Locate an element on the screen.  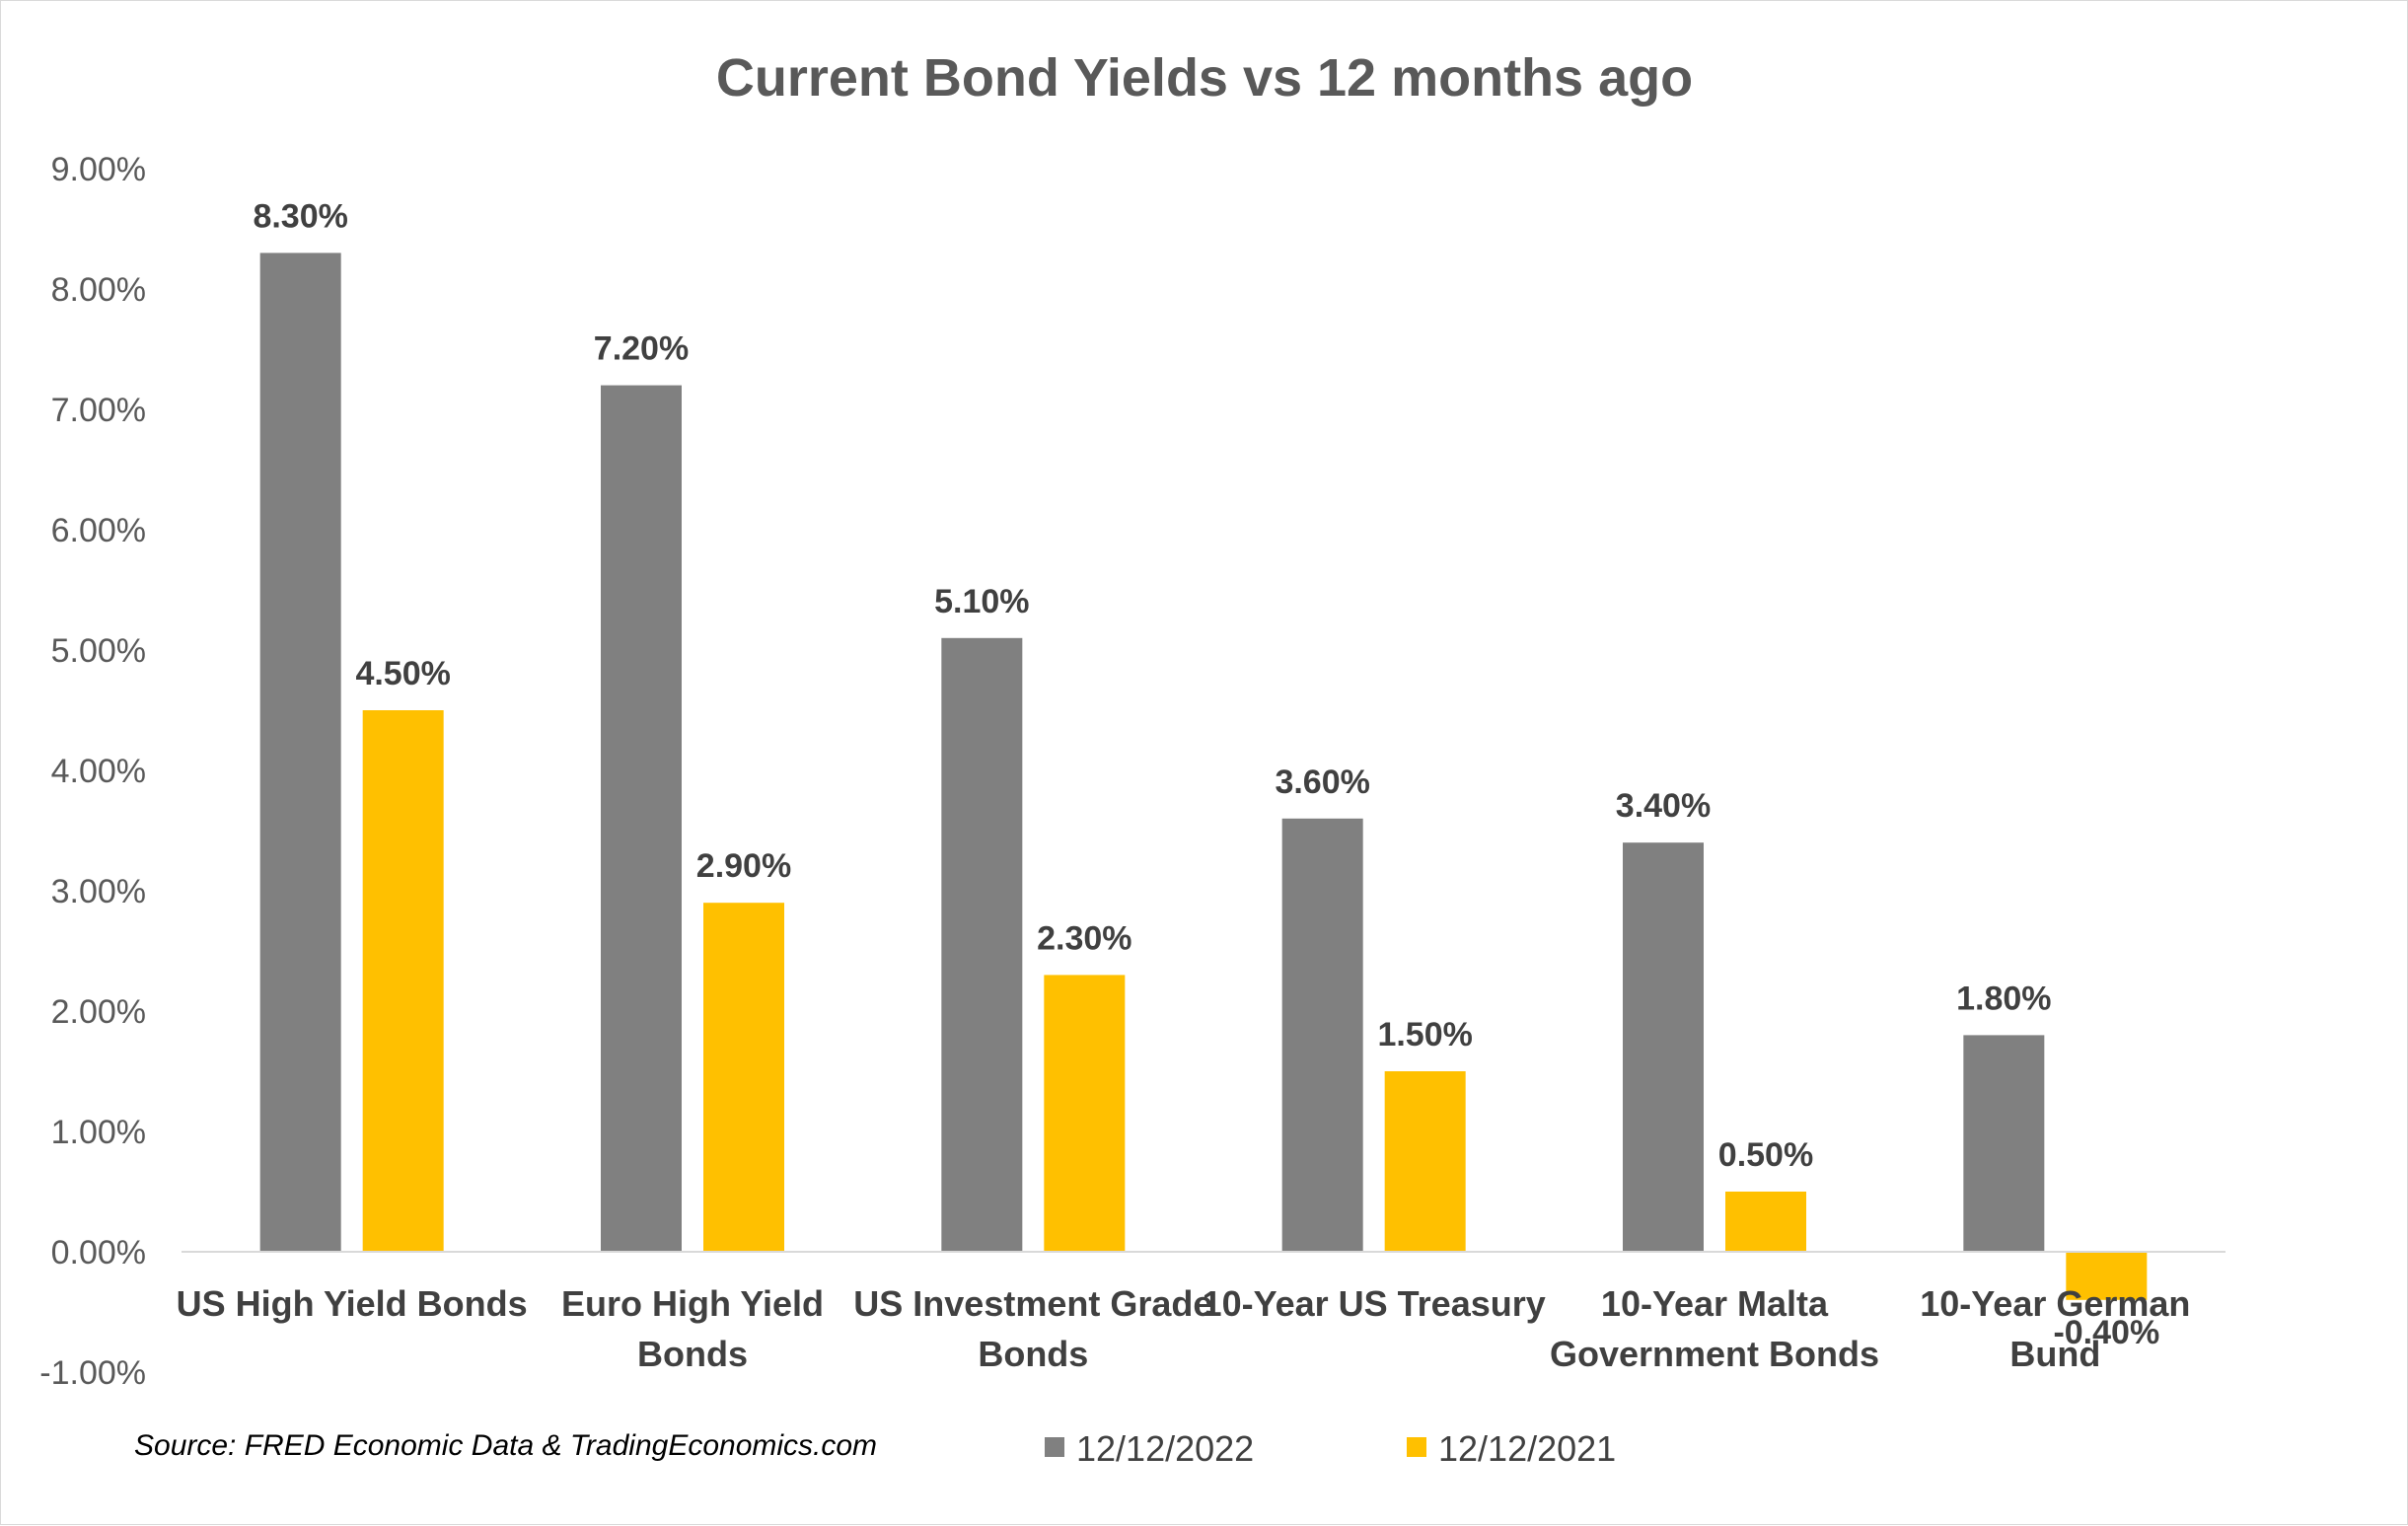
y-tick-label: -1.00% is located at coordinates (92, 1373).